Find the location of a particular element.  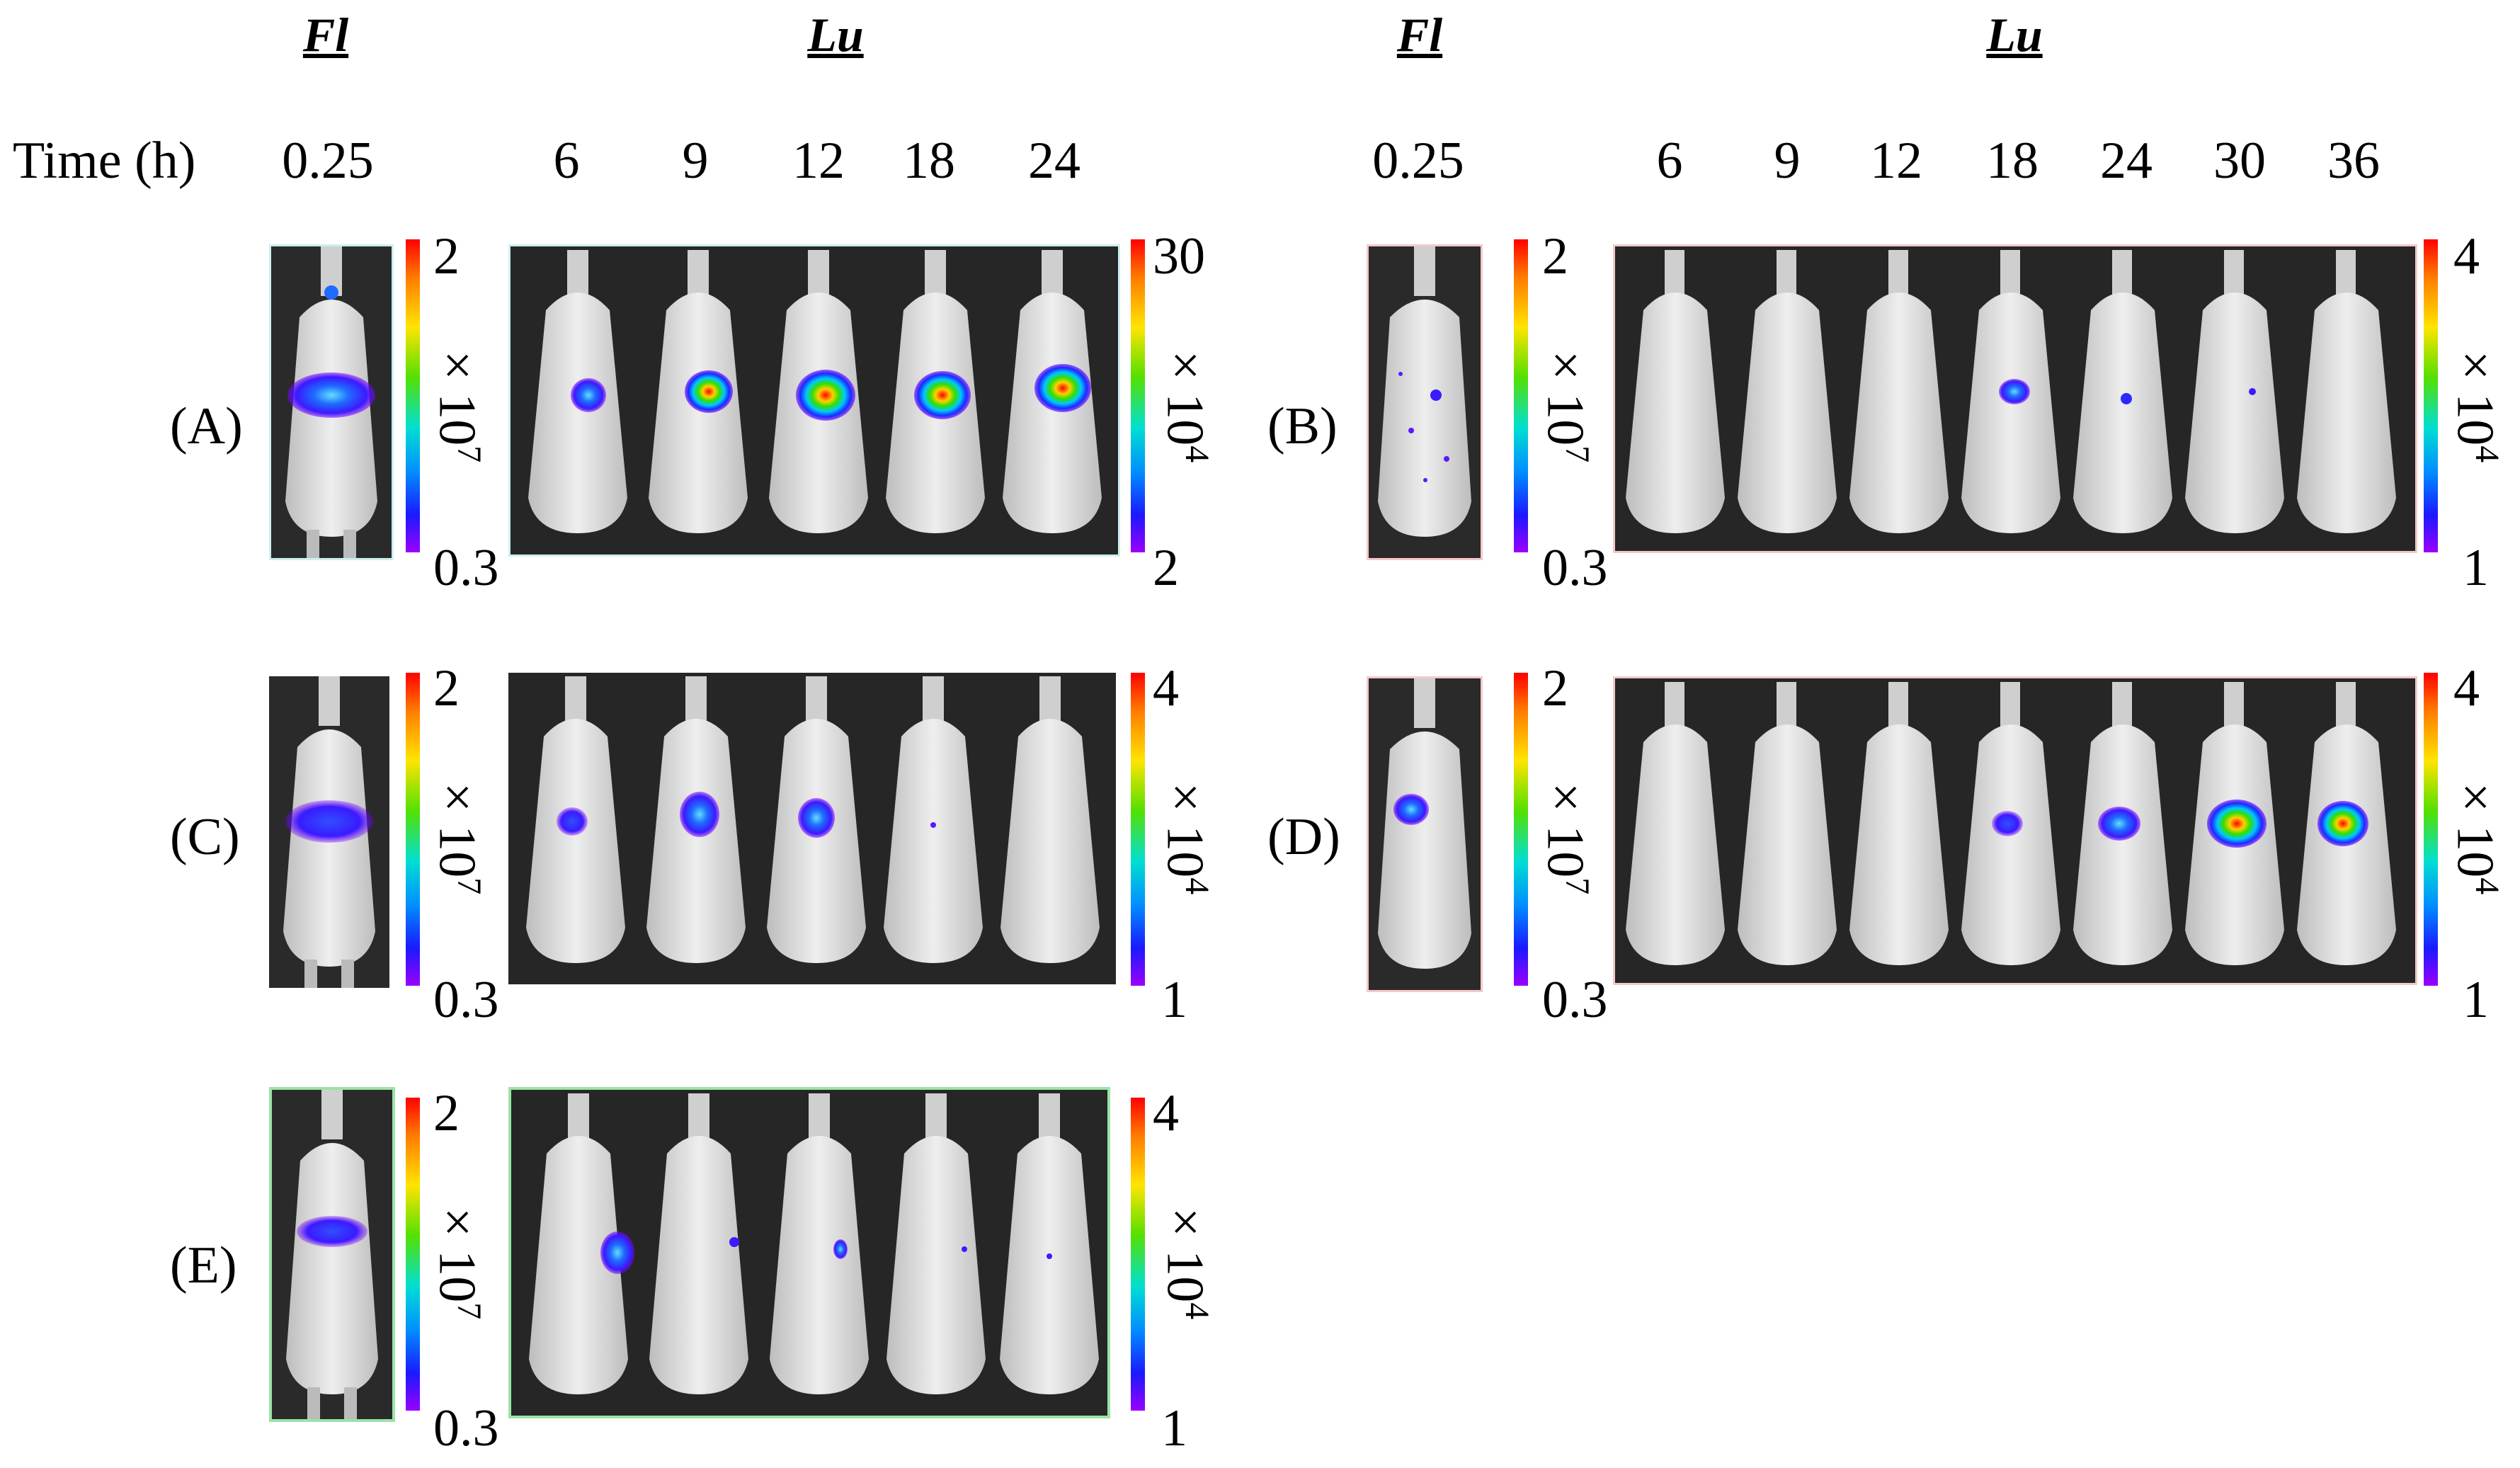

fl-scale-max-e: 2 is located at coordinates (446, 1113).